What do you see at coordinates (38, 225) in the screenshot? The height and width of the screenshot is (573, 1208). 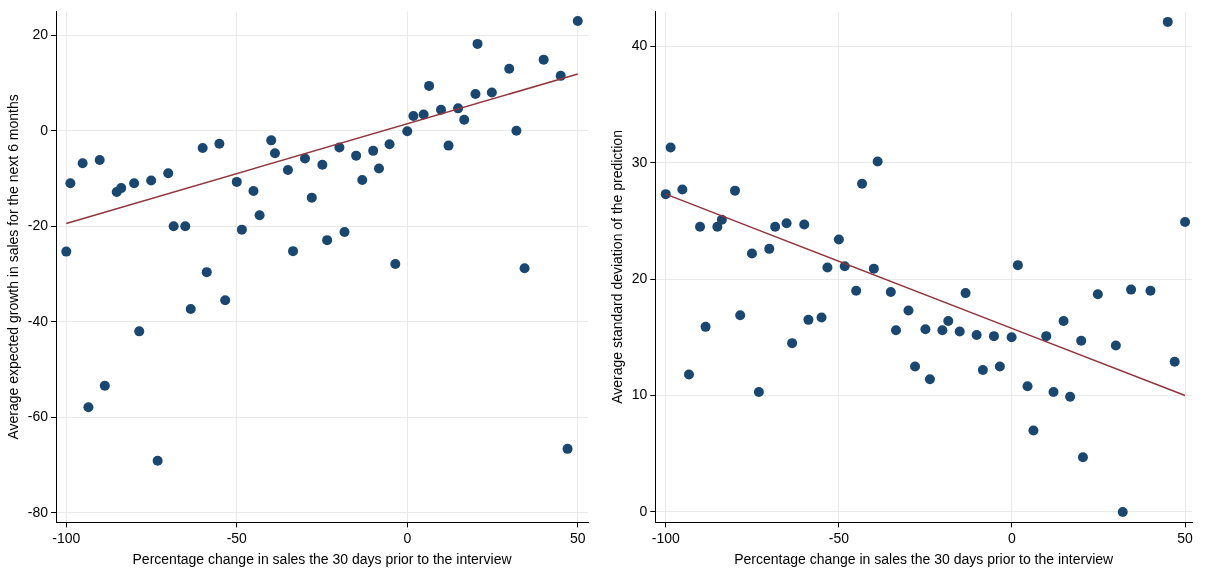 I see `y-tick-label: -20` at bounding box center [38, 225].